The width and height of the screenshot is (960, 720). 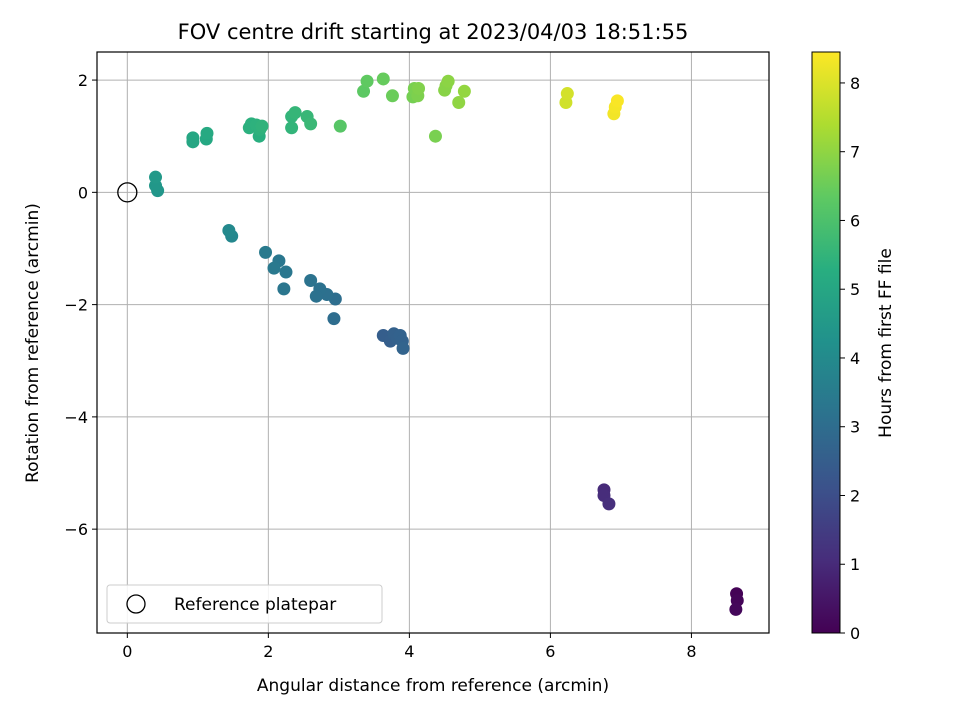 I want to click on reference-marker-layer, so click(x=127, y=192).